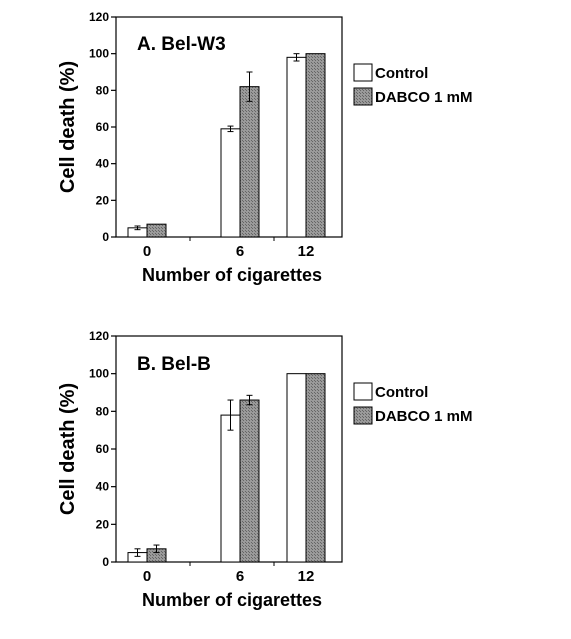  What do you see at coordinates (181, 44) in the screenshot?
I see `panel-title: A. Bel-W3` at bounding box center [181, 44].